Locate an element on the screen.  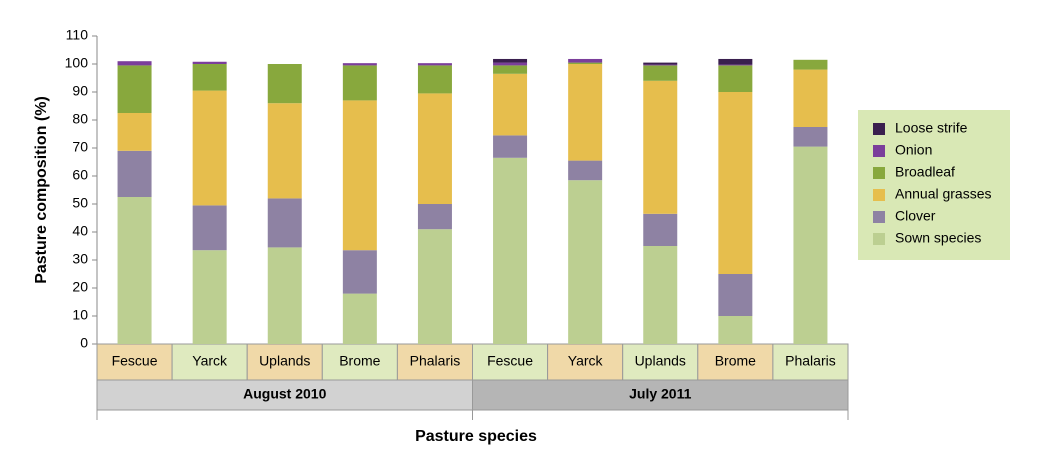
legend-label: Annual grasses is located at coordinates (943, 194).